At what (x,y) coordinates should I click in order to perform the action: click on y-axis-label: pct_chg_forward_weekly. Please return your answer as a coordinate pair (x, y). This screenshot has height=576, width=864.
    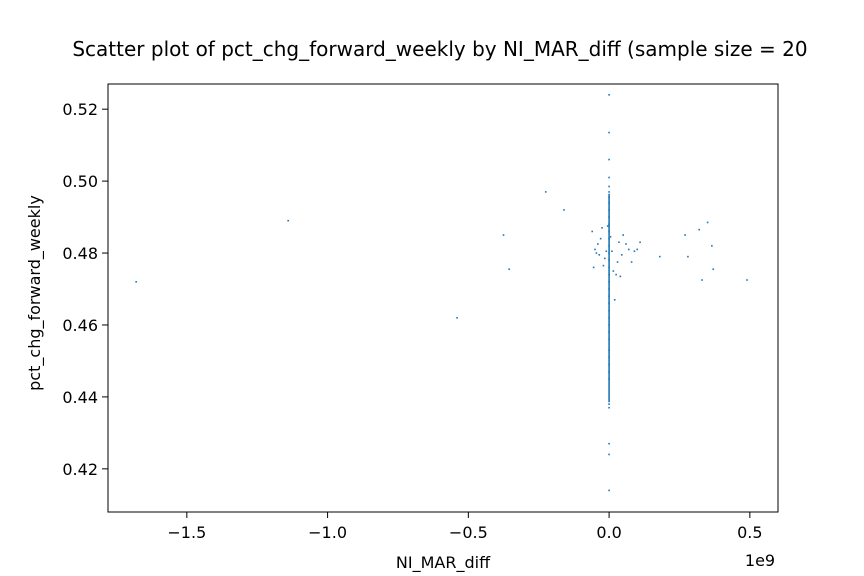
    Looking at the image, I should click on (35, 293).